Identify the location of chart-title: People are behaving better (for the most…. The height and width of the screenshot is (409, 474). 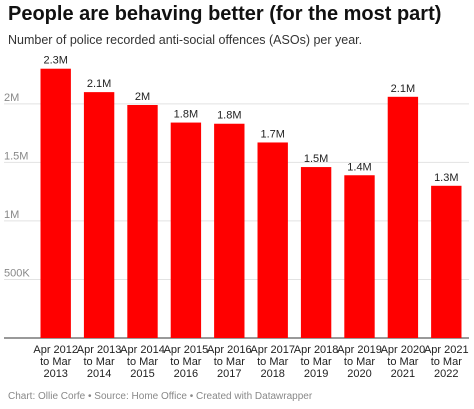
(225, 14).